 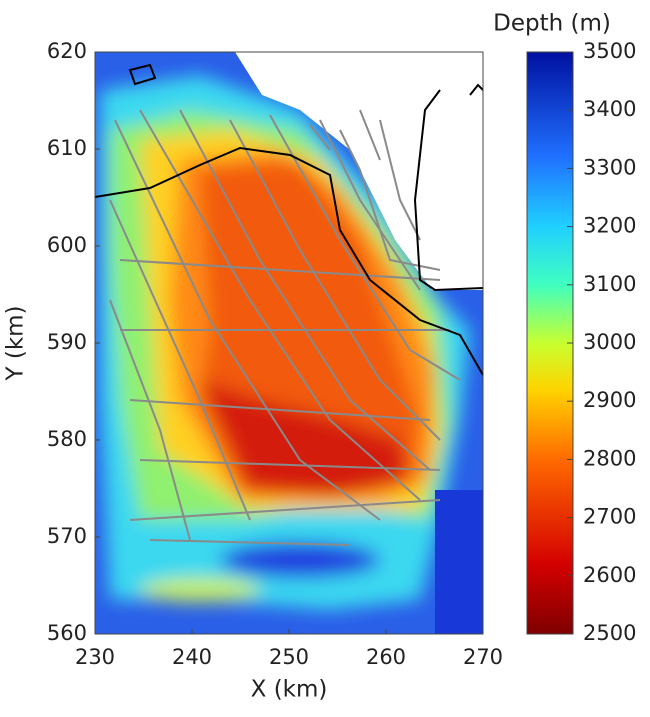 What do you see at coordinates (550, 343) in the screenshot?
I see `colorbar` at bounding box center [550, 343].